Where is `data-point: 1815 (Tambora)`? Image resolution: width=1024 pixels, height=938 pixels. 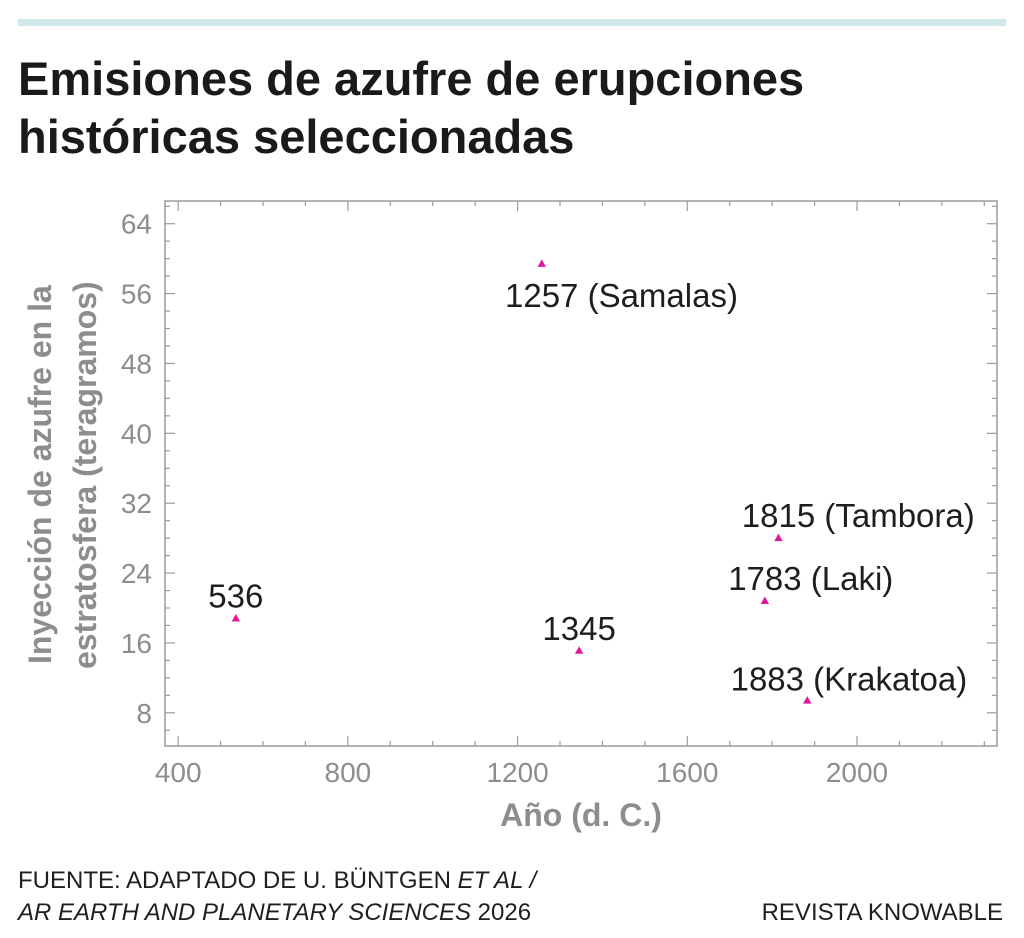
data-point: 1815 (Tambora) is located at coordinates (858, 519).